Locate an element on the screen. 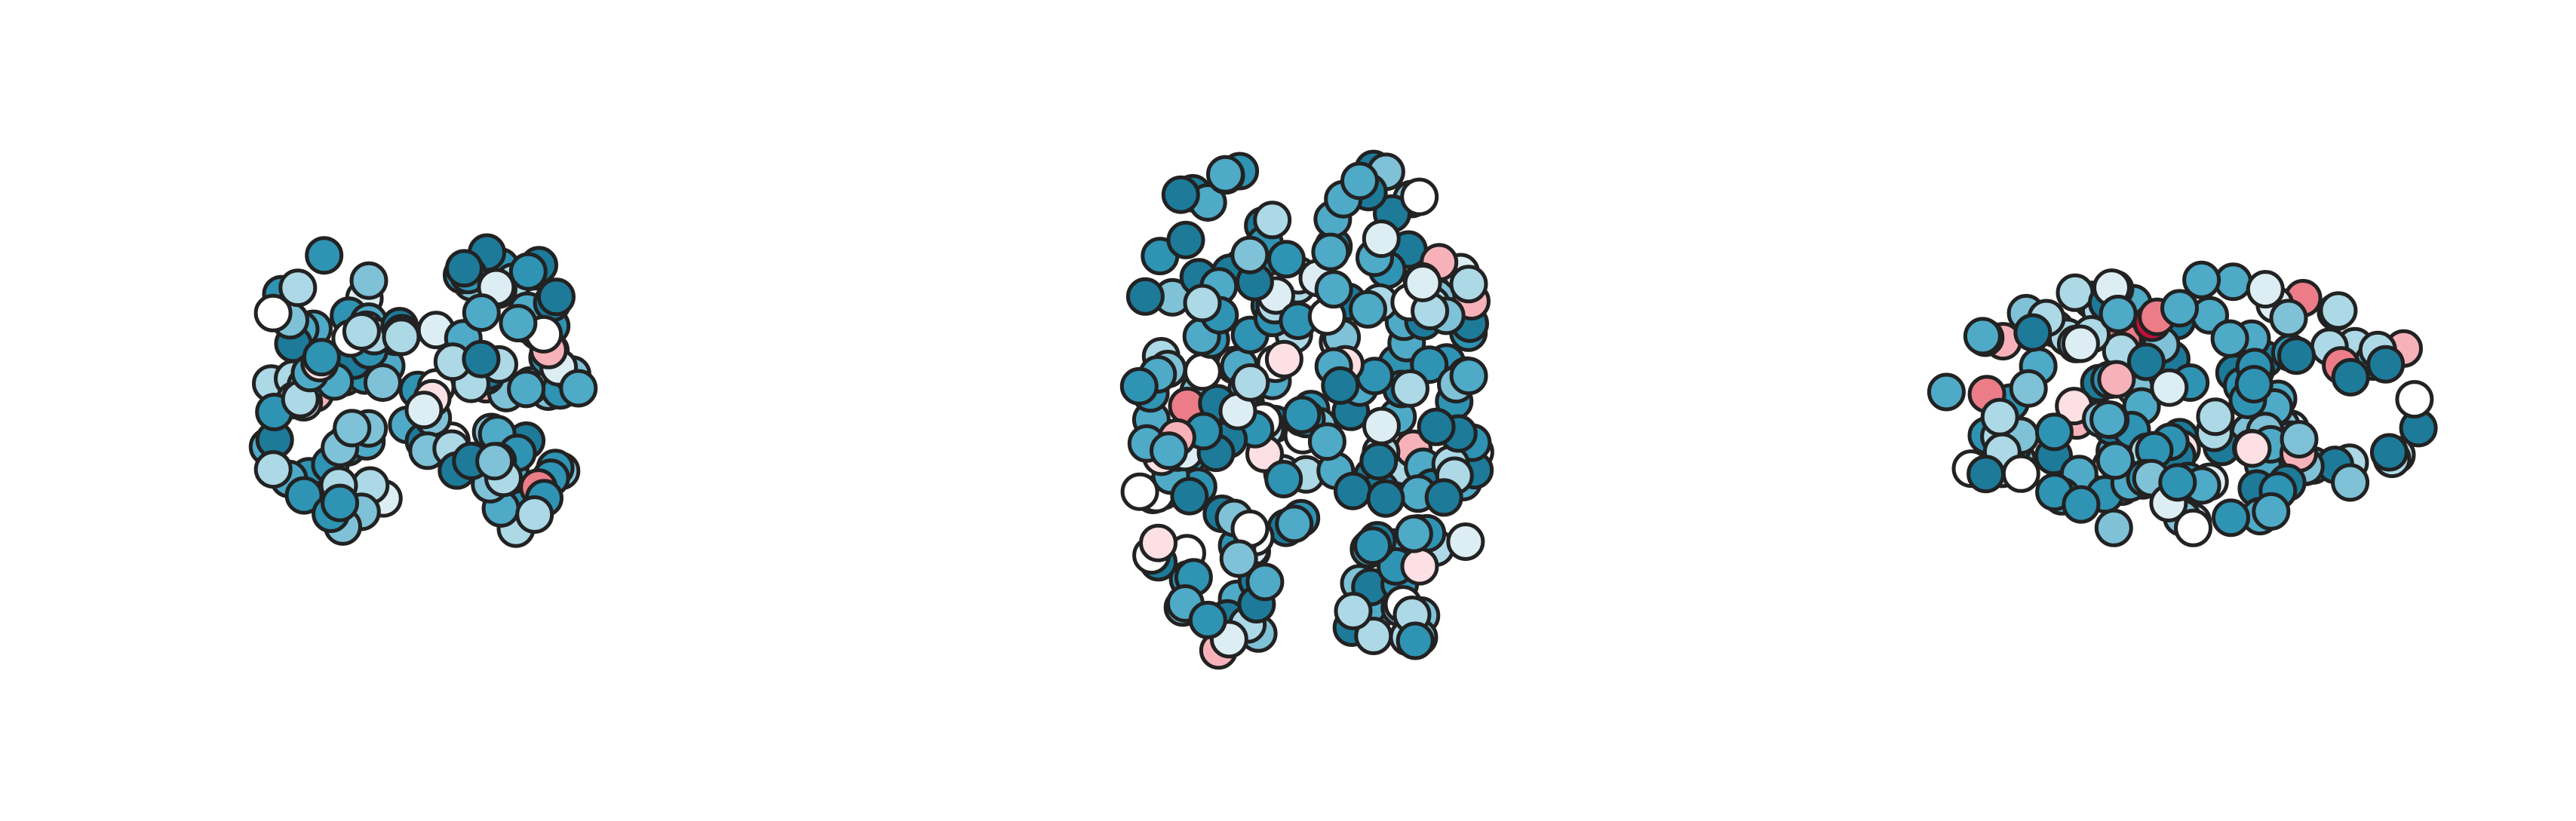 The width and height of the screenshot is (2576, 821). coronal-view is located at coordinates (423, 390).